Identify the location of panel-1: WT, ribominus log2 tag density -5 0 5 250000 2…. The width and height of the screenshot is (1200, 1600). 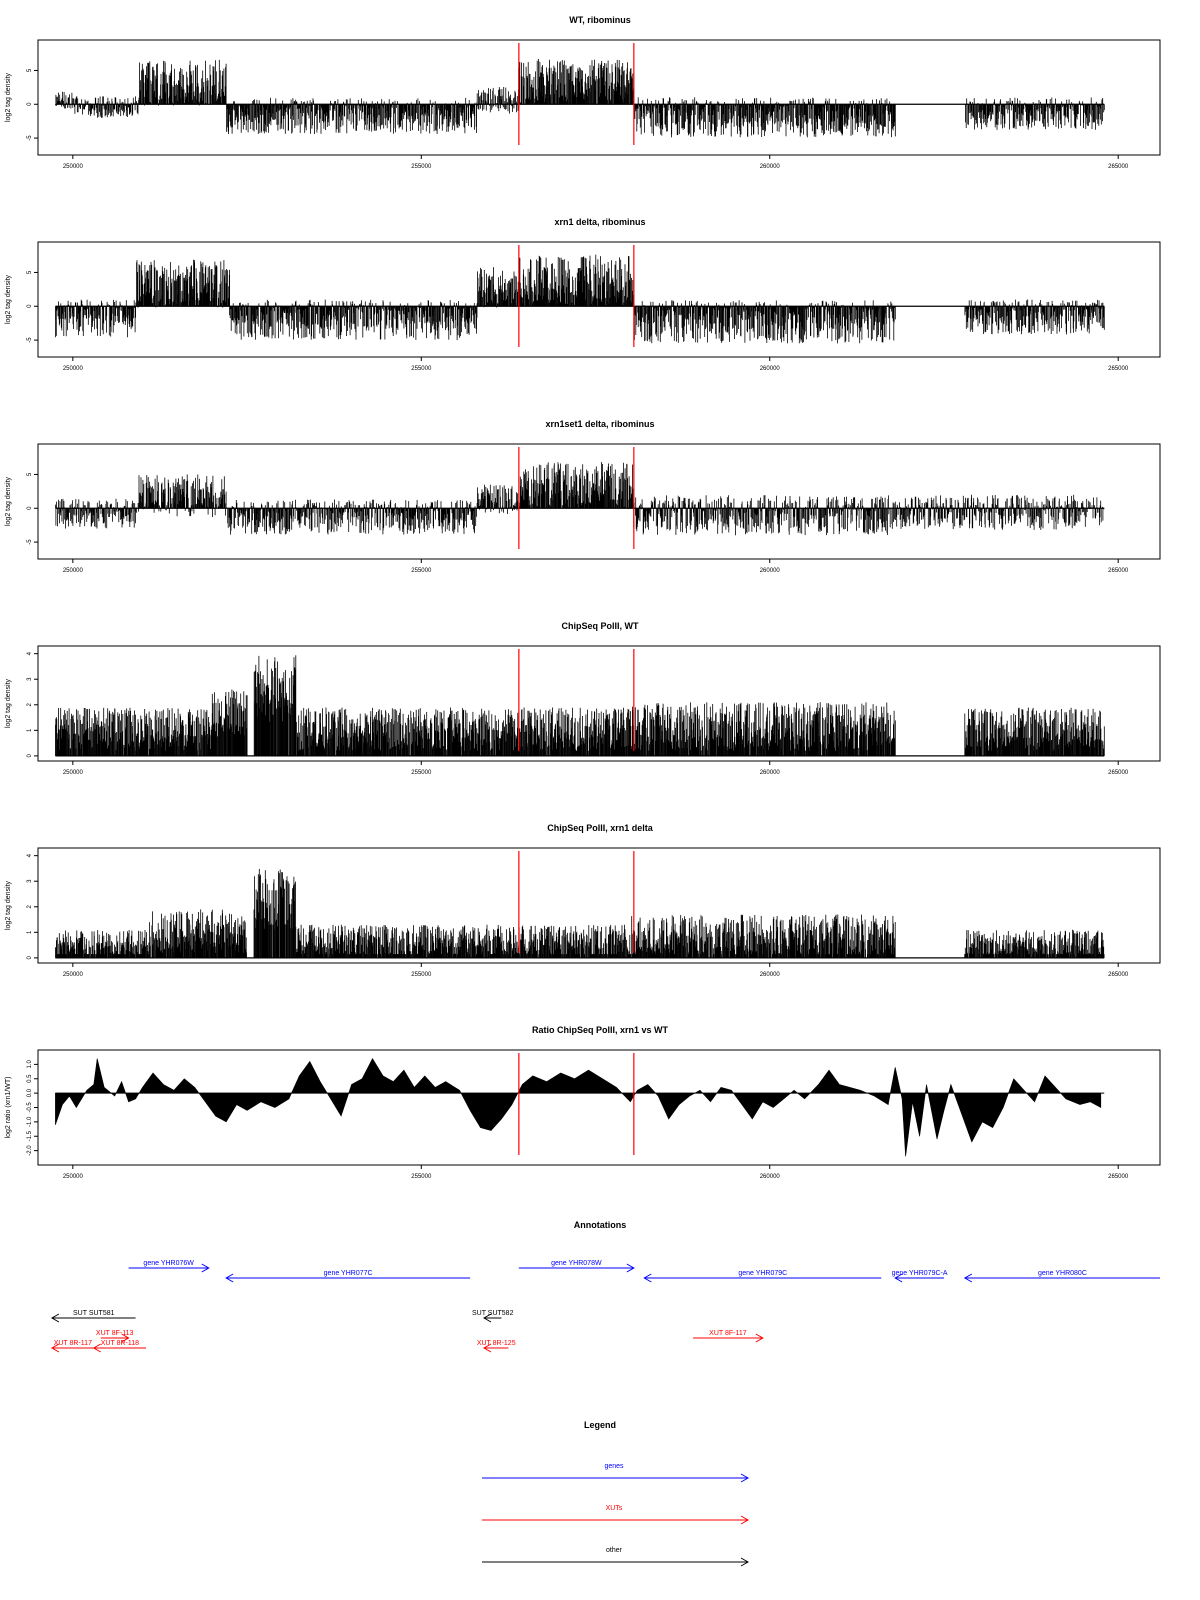
(583, 92).